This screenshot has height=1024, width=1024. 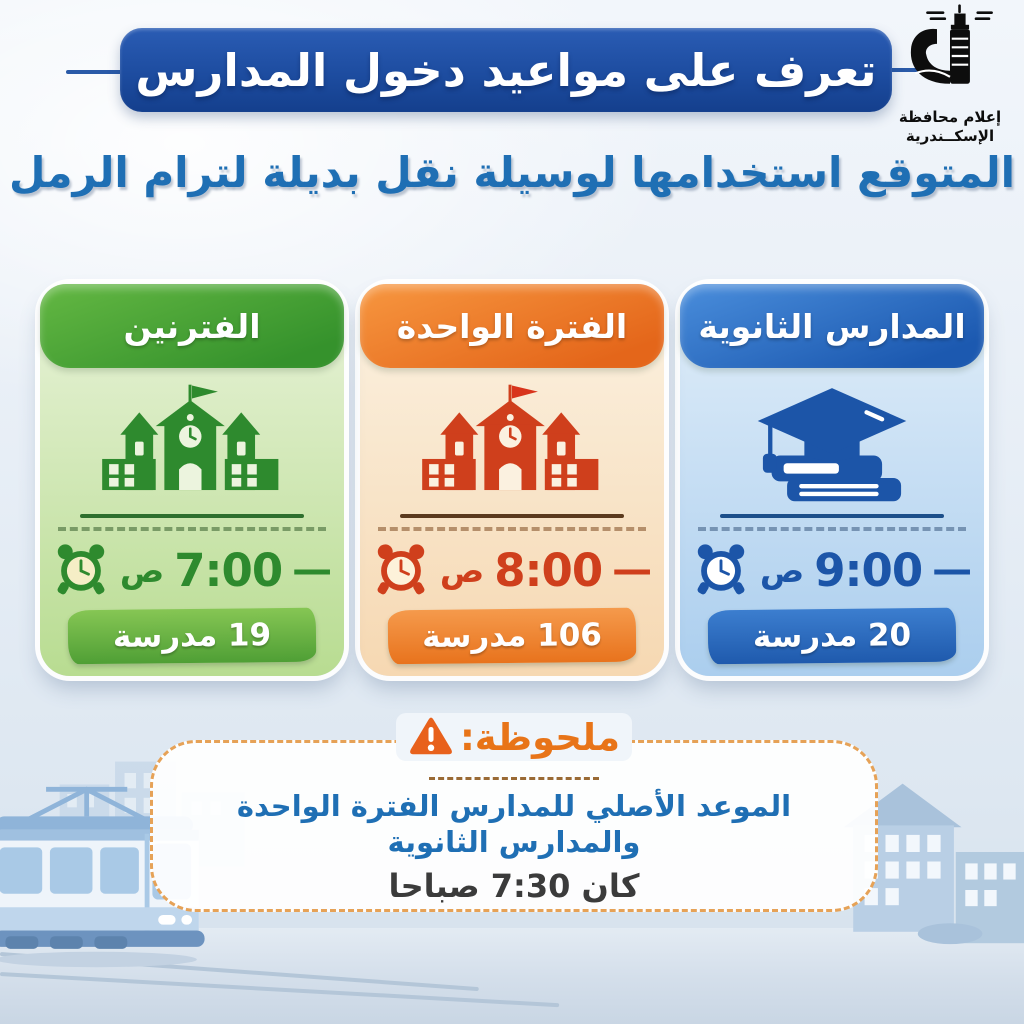 I want to click on school-count-badge: 19 مدرسة, so click(x=192, y=636).